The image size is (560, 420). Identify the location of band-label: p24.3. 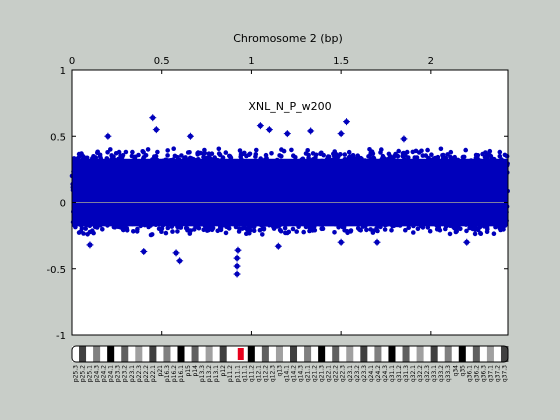
(97, 373).